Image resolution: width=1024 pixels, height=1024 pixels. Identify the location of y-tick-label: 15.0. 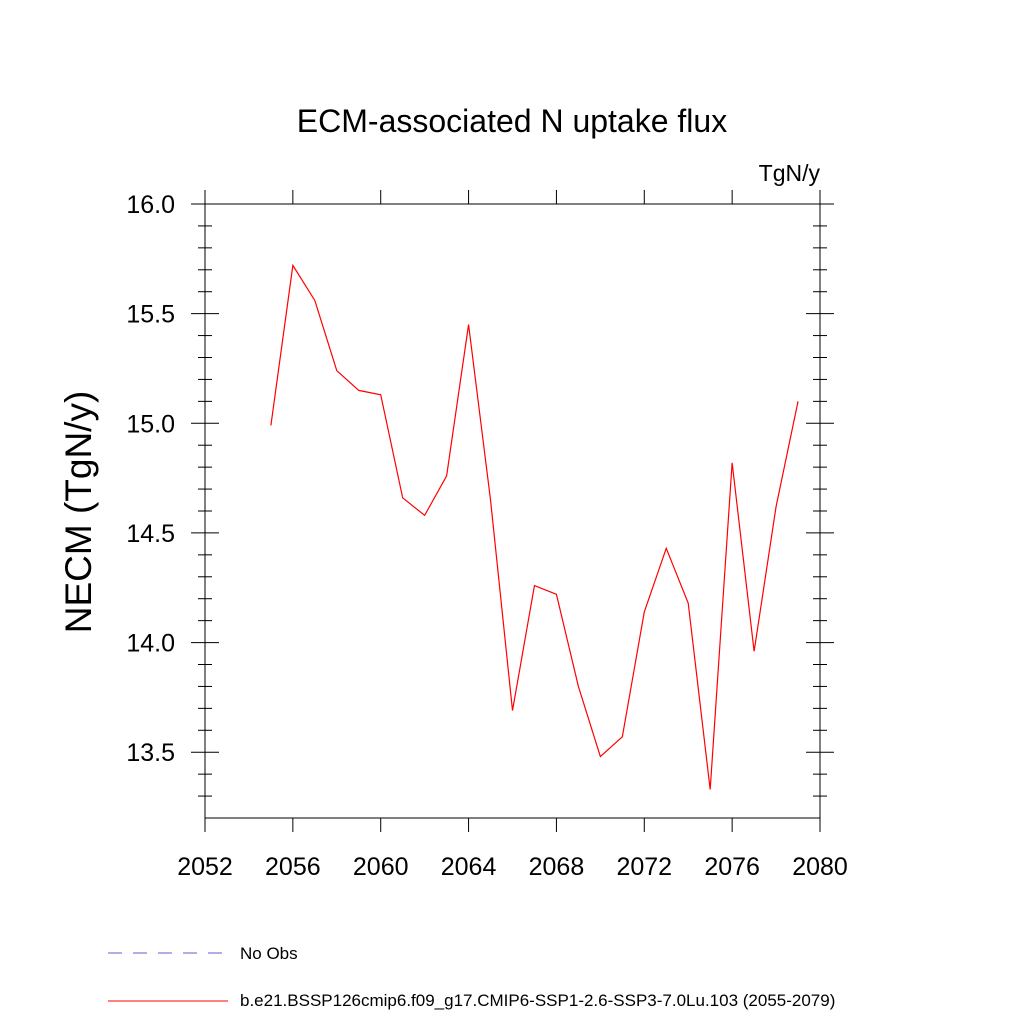
(150, 424).